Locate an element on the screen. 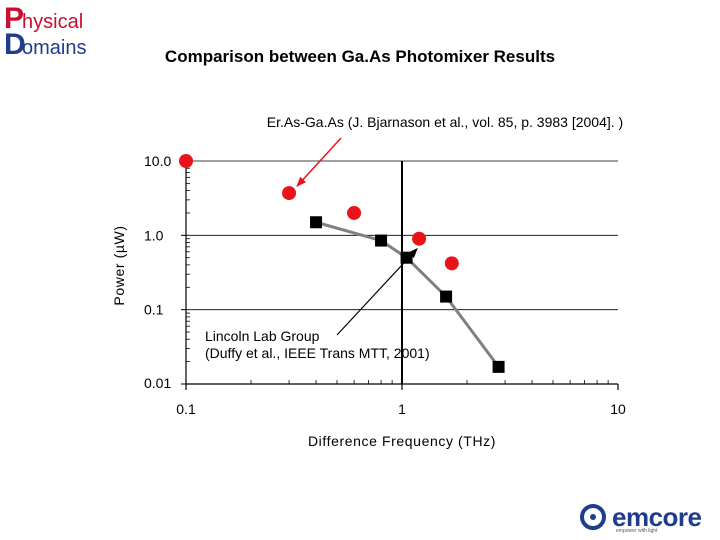  logo-letter-p: P is located at coordinates (14, 18).